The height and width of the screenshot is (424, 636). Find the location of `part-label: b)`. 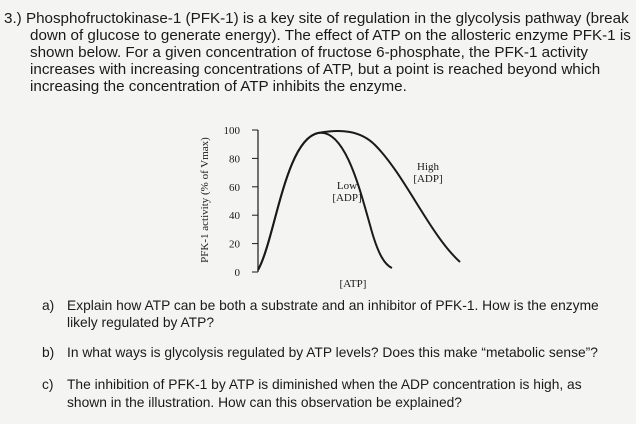

part-label: b) is located at coordinates (48, 352).